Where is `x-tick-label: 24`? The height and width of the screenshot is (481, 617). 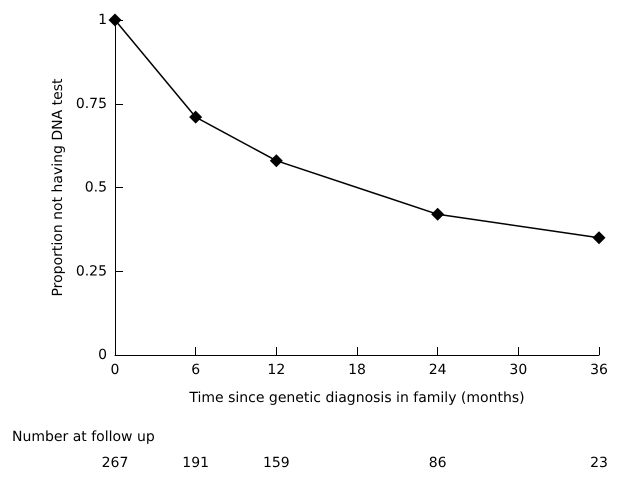
x-tick-label: 24 is located at coordinates (437, 370).